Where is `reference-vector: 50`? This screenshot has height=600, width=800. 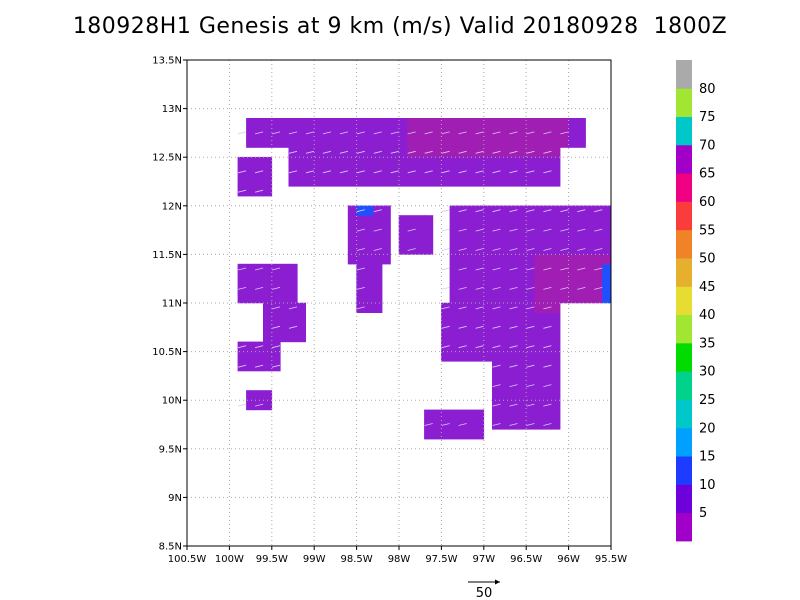 reference-vector: 50 is located at coordinates (484, 589).